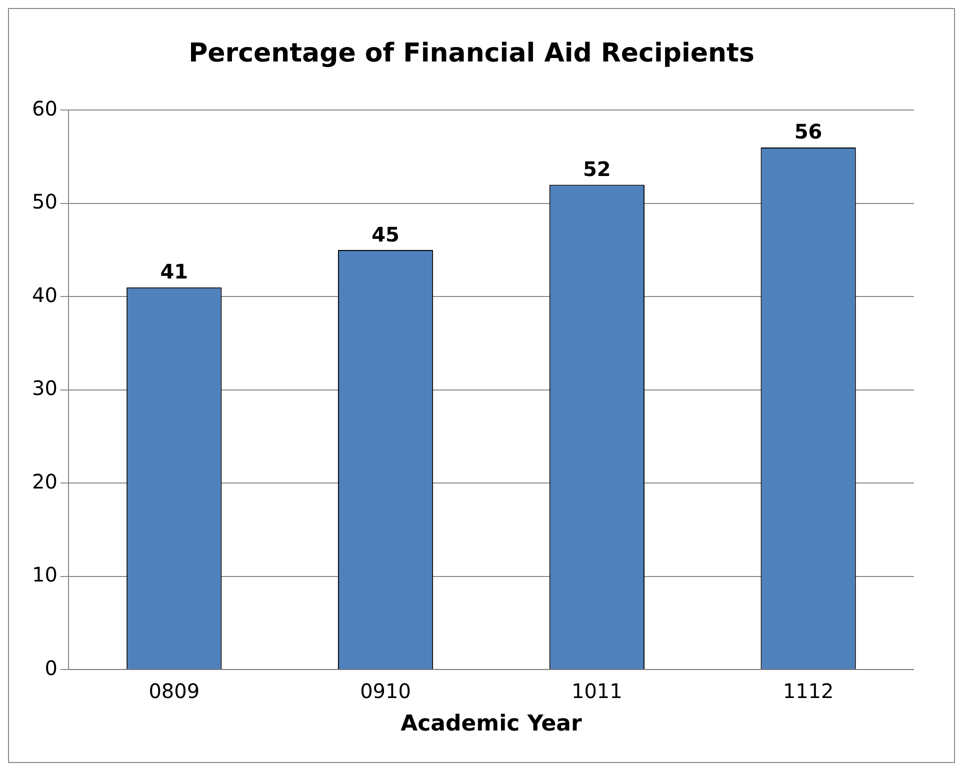  I want to click on y-tick-label: 50, so click(45, 202).